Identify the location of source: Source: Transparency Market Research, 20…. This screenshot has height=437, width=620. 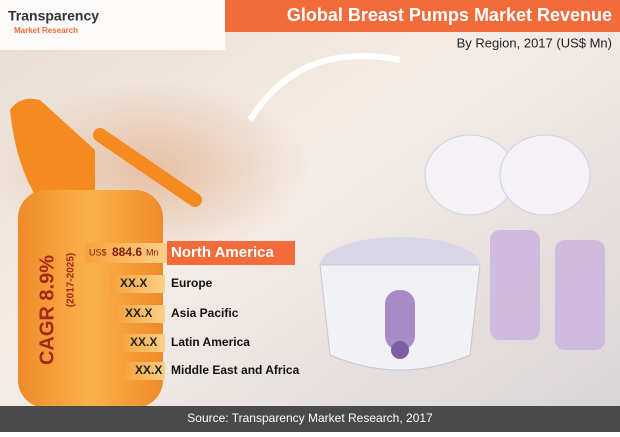
(310, 418).